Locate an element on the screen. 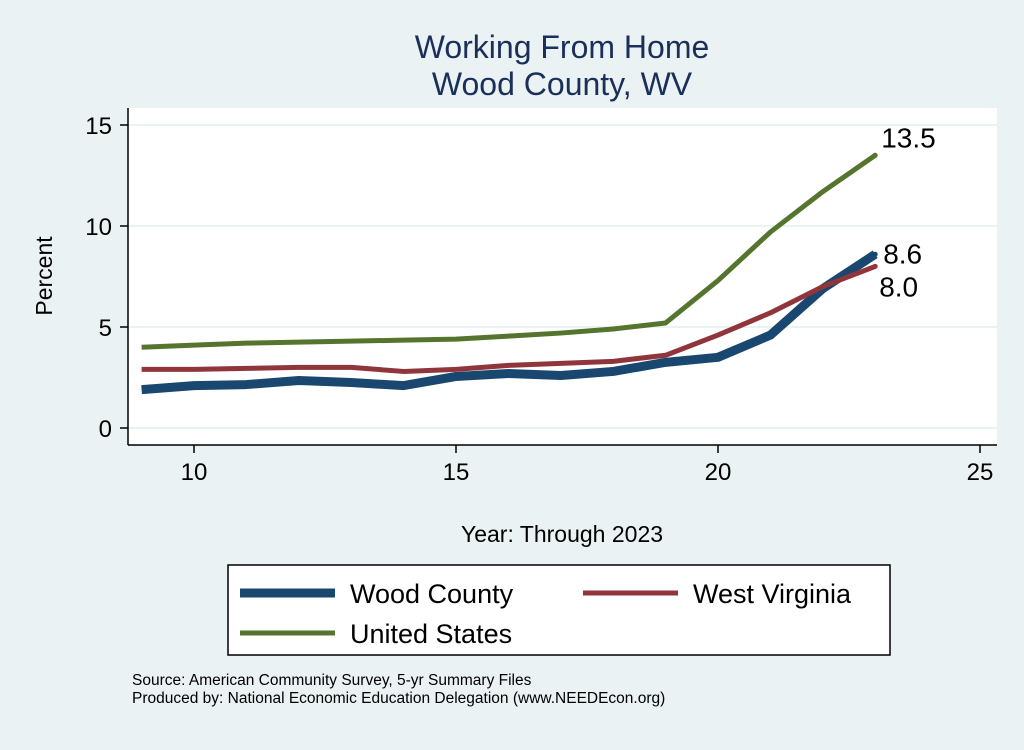 The image size is (1024, 750). y-axis-label: Percent is located at coordinates (44, 276).